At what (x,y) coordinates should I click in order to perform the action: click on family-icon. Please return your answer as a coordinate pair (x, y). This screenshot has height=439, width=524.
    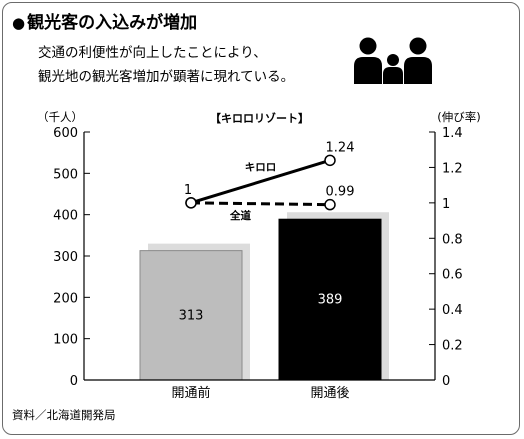
    Looking at the image, I should click on (393, 60).